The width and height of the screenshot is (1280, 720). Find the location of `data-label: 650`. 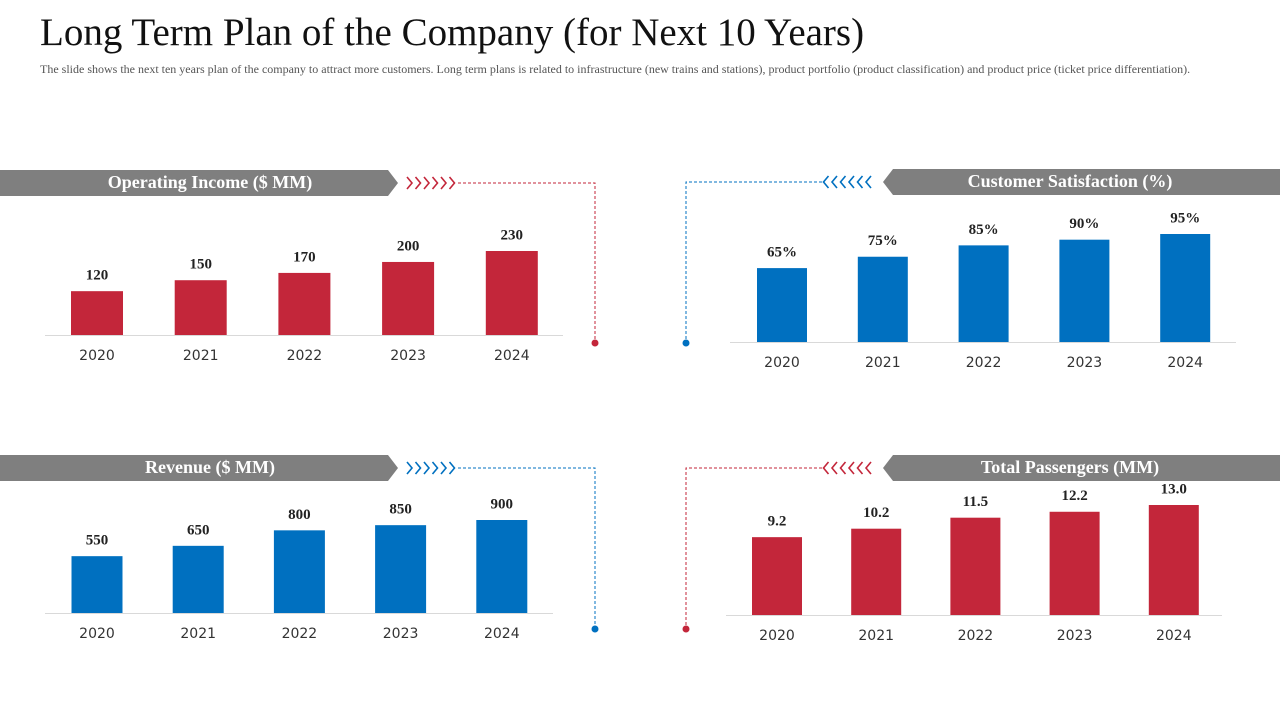

data-label: 650 is located at coordinates (198, 530).